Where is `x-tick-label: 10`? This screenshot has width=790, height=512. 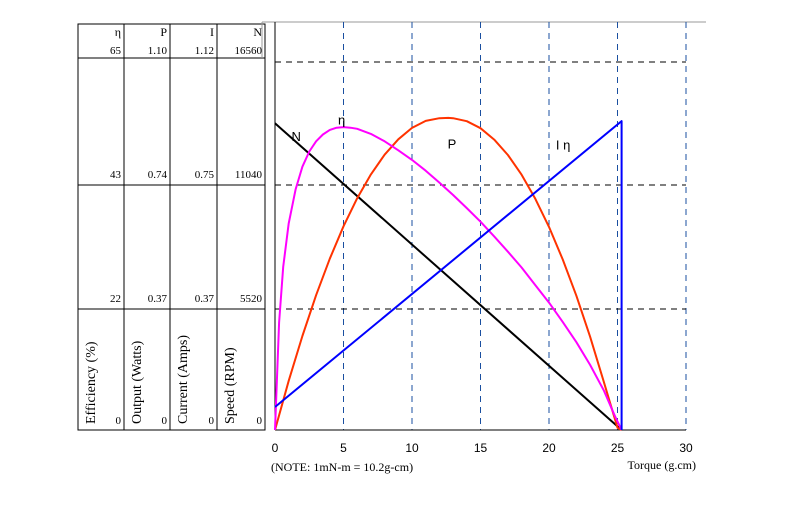 x-tick-label: 10 is located at coordinates (412, 448).